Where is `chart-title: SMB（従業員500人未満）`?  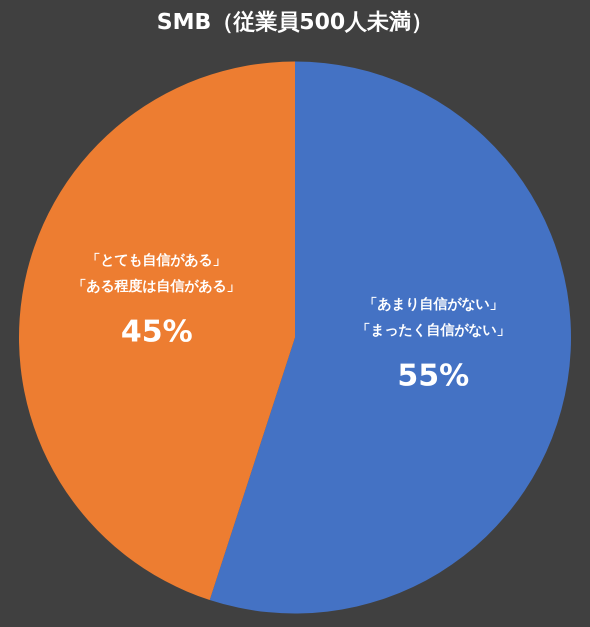 chart-title: SMB（従業員500人未満） is located at coordinates (295, 22).